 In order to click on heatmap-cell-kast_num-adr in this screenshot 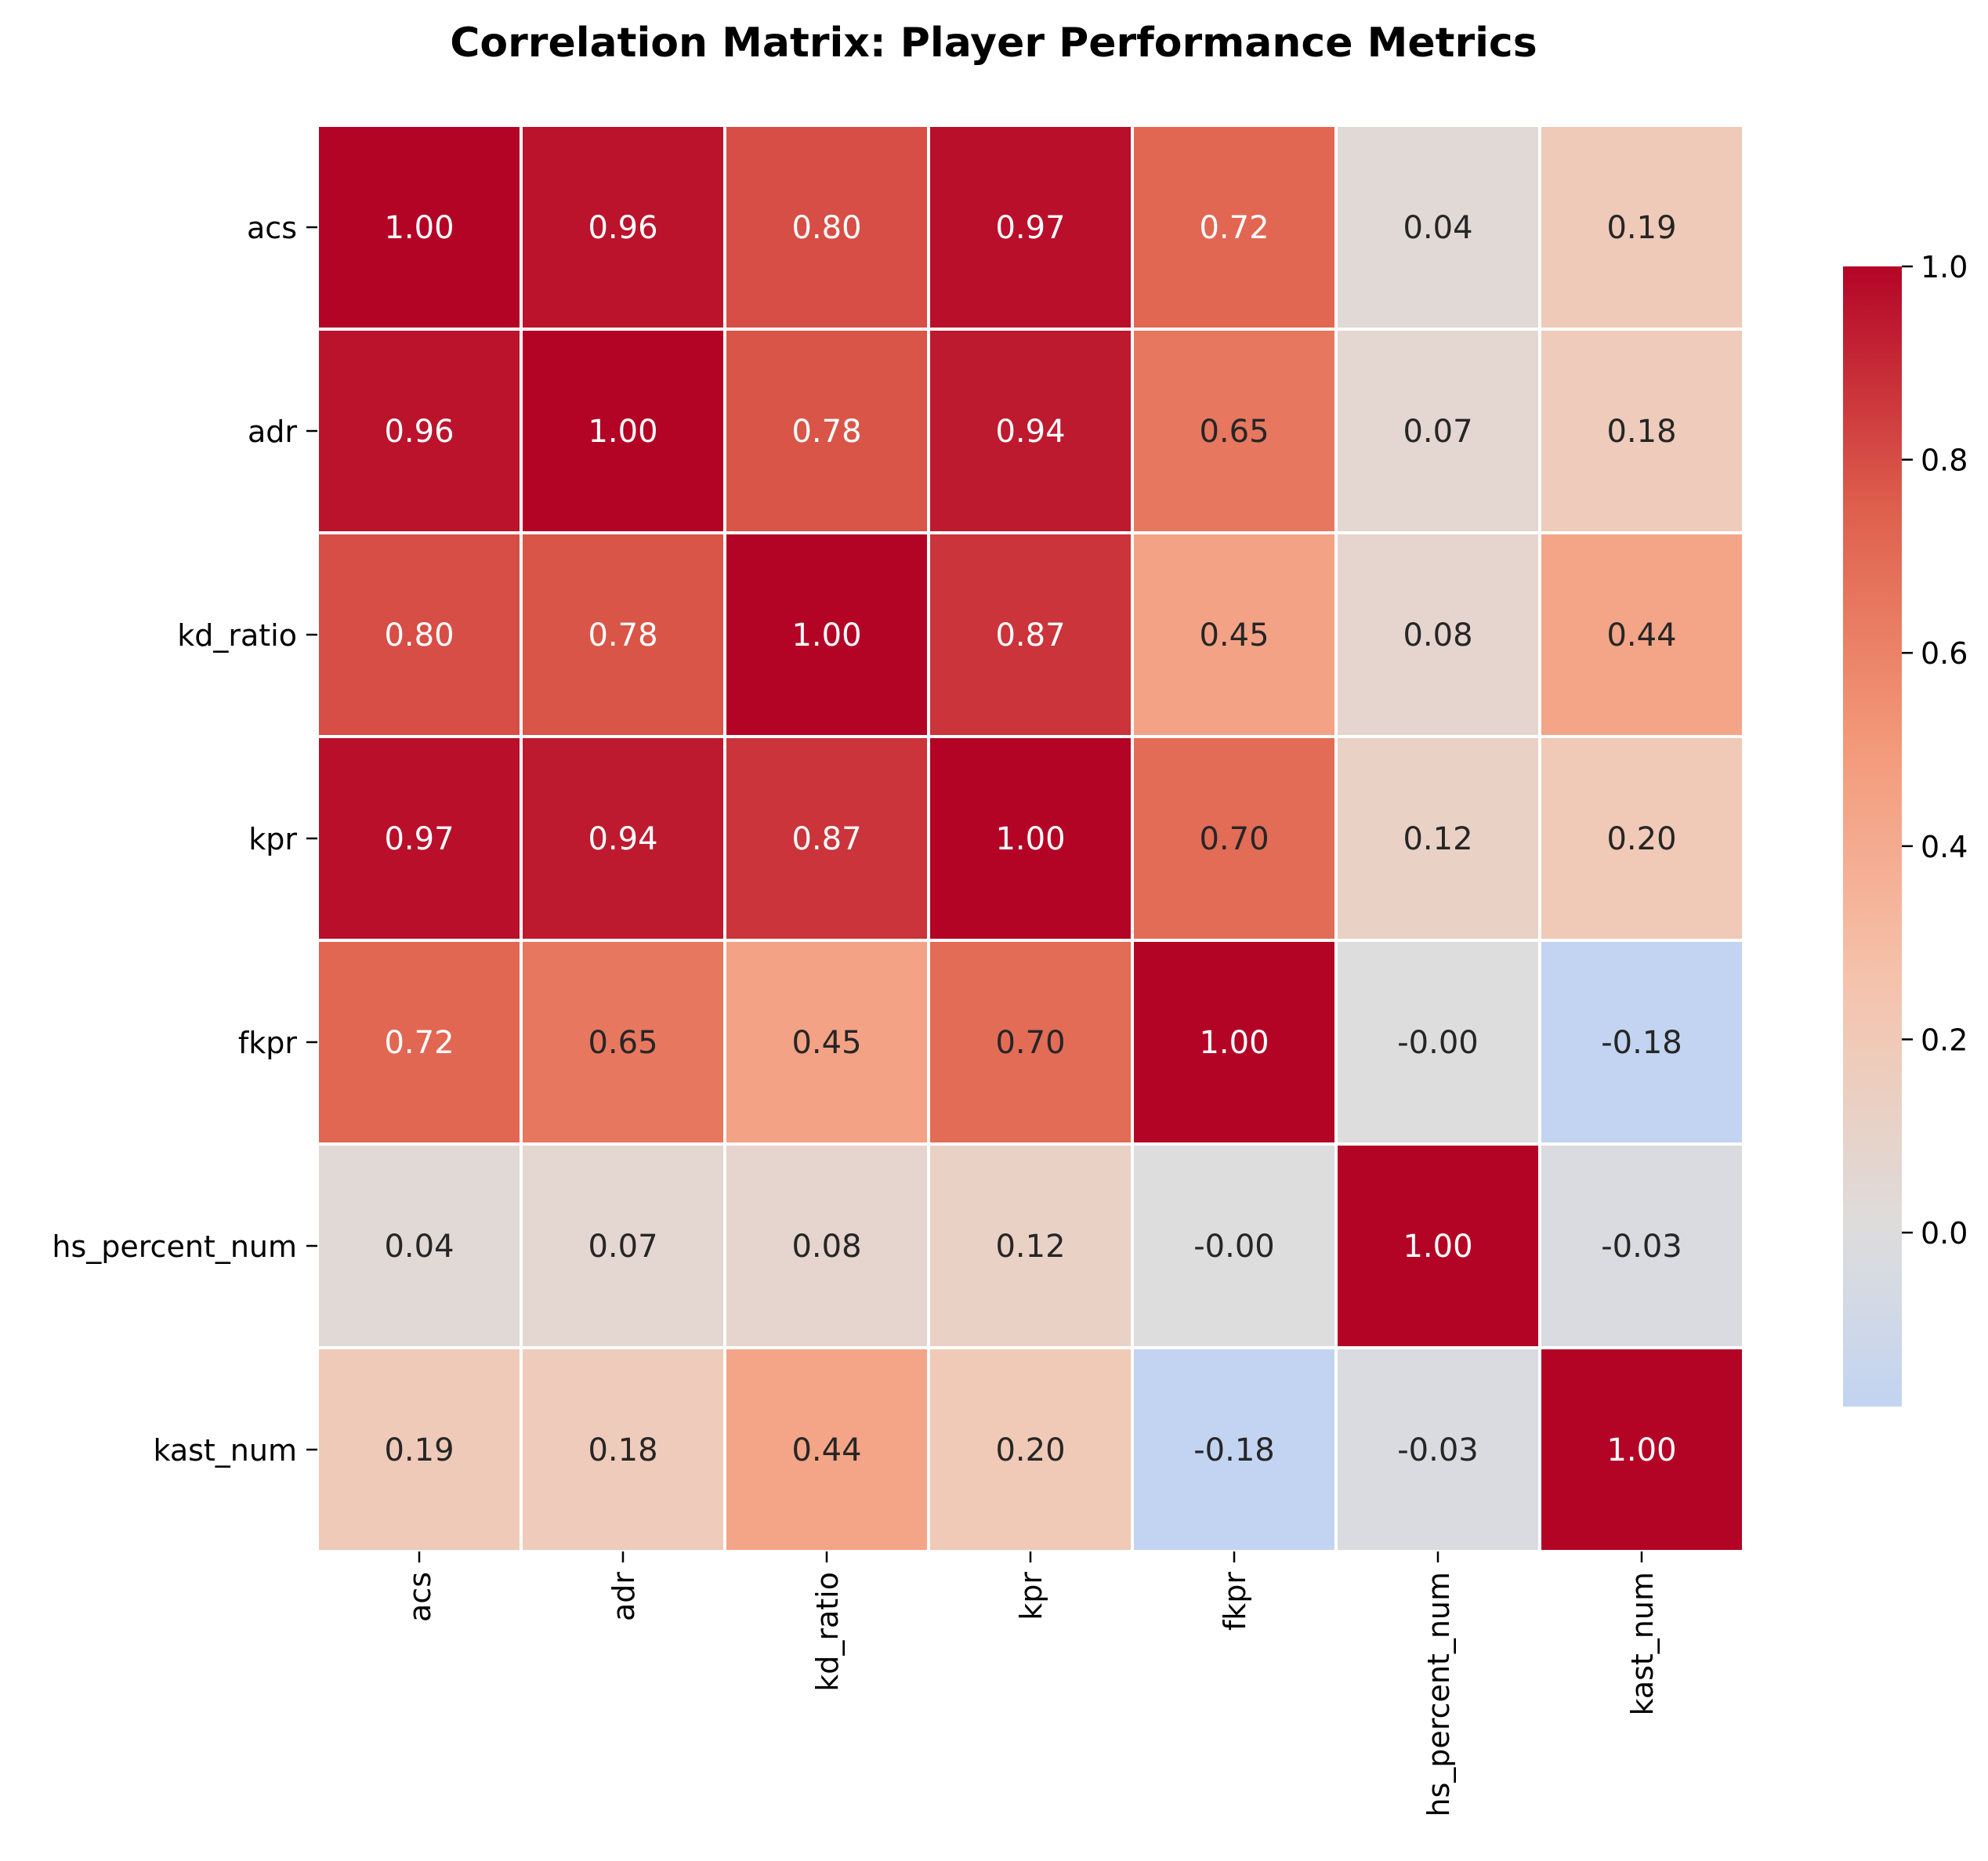, I will do `click(623, 1450)`.